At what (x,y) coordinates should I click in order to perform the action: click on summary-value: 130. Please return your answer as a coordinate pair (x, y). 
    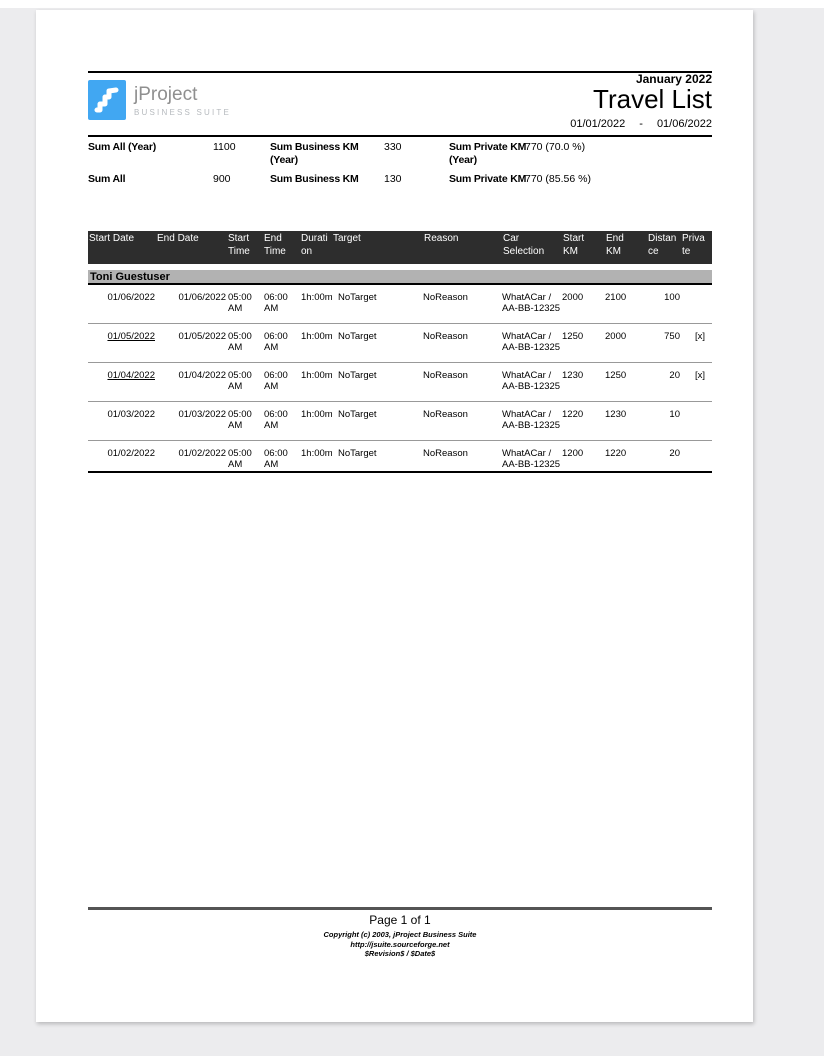
    Looking at the image, I should click on (393, 179).